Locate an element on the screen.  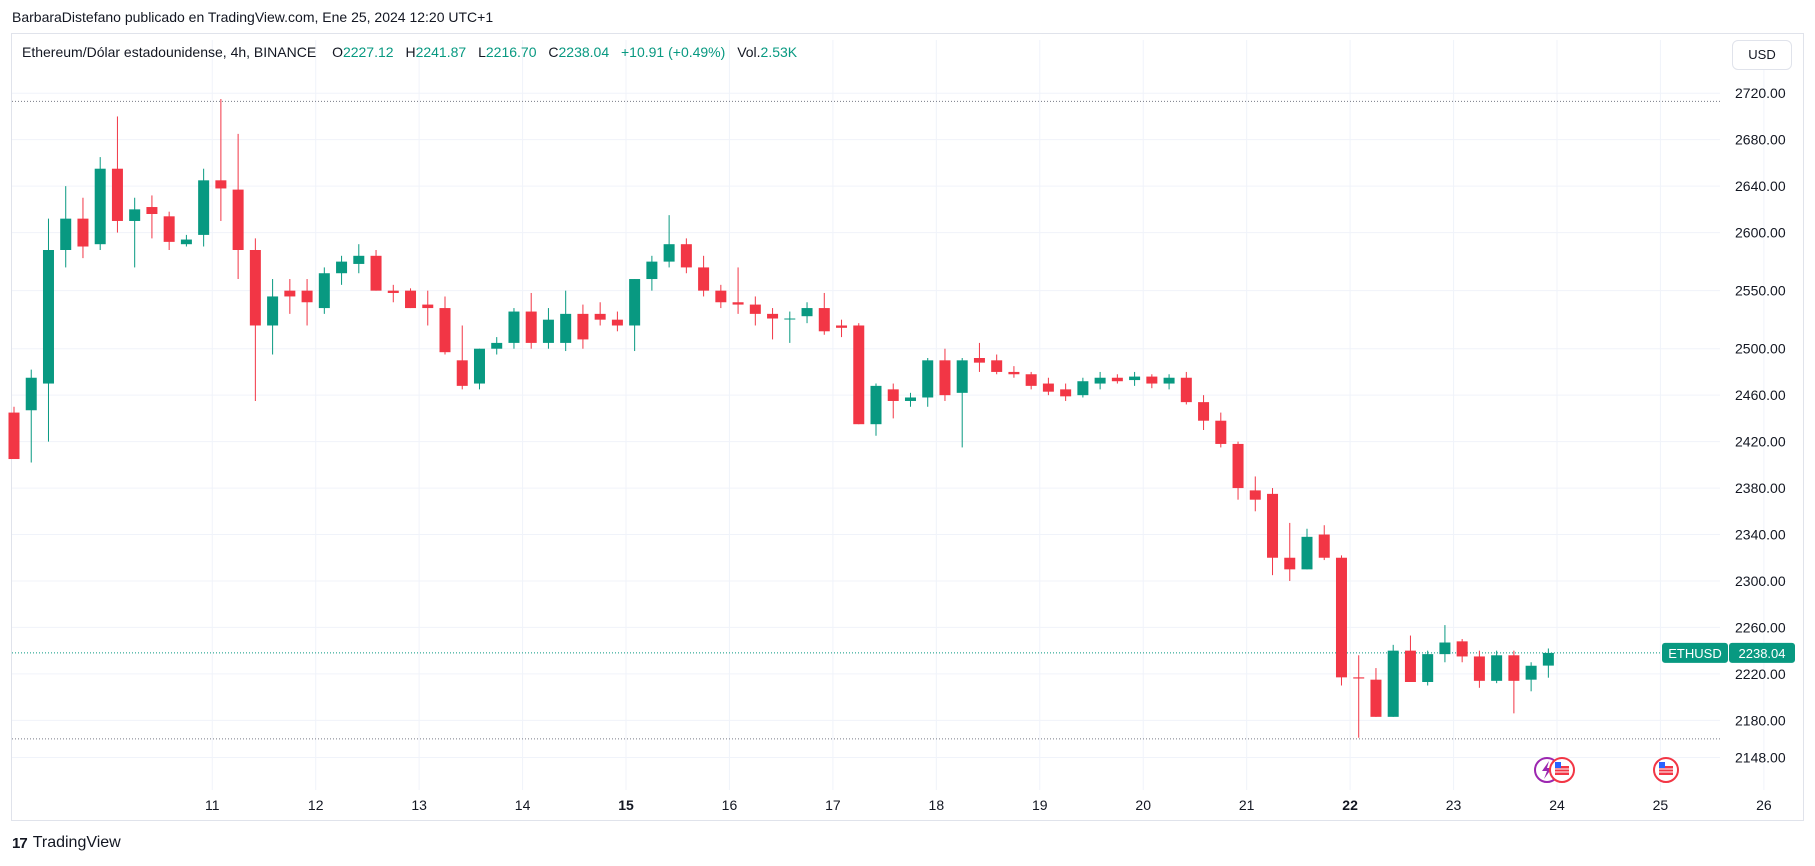
price-tick-label: 2148.00 is located at coordinates (1760, 757).